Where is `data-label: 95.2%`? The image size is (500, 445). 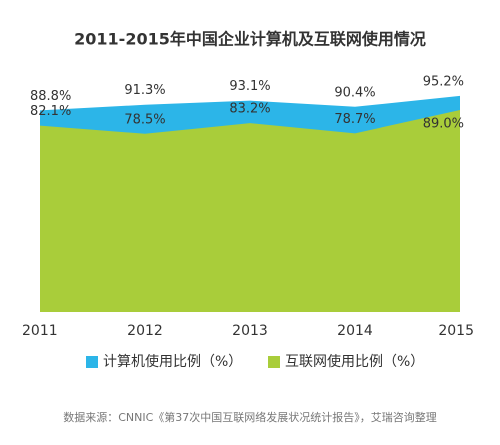
data-label: 95.2% is located at coordinates (443, 81).